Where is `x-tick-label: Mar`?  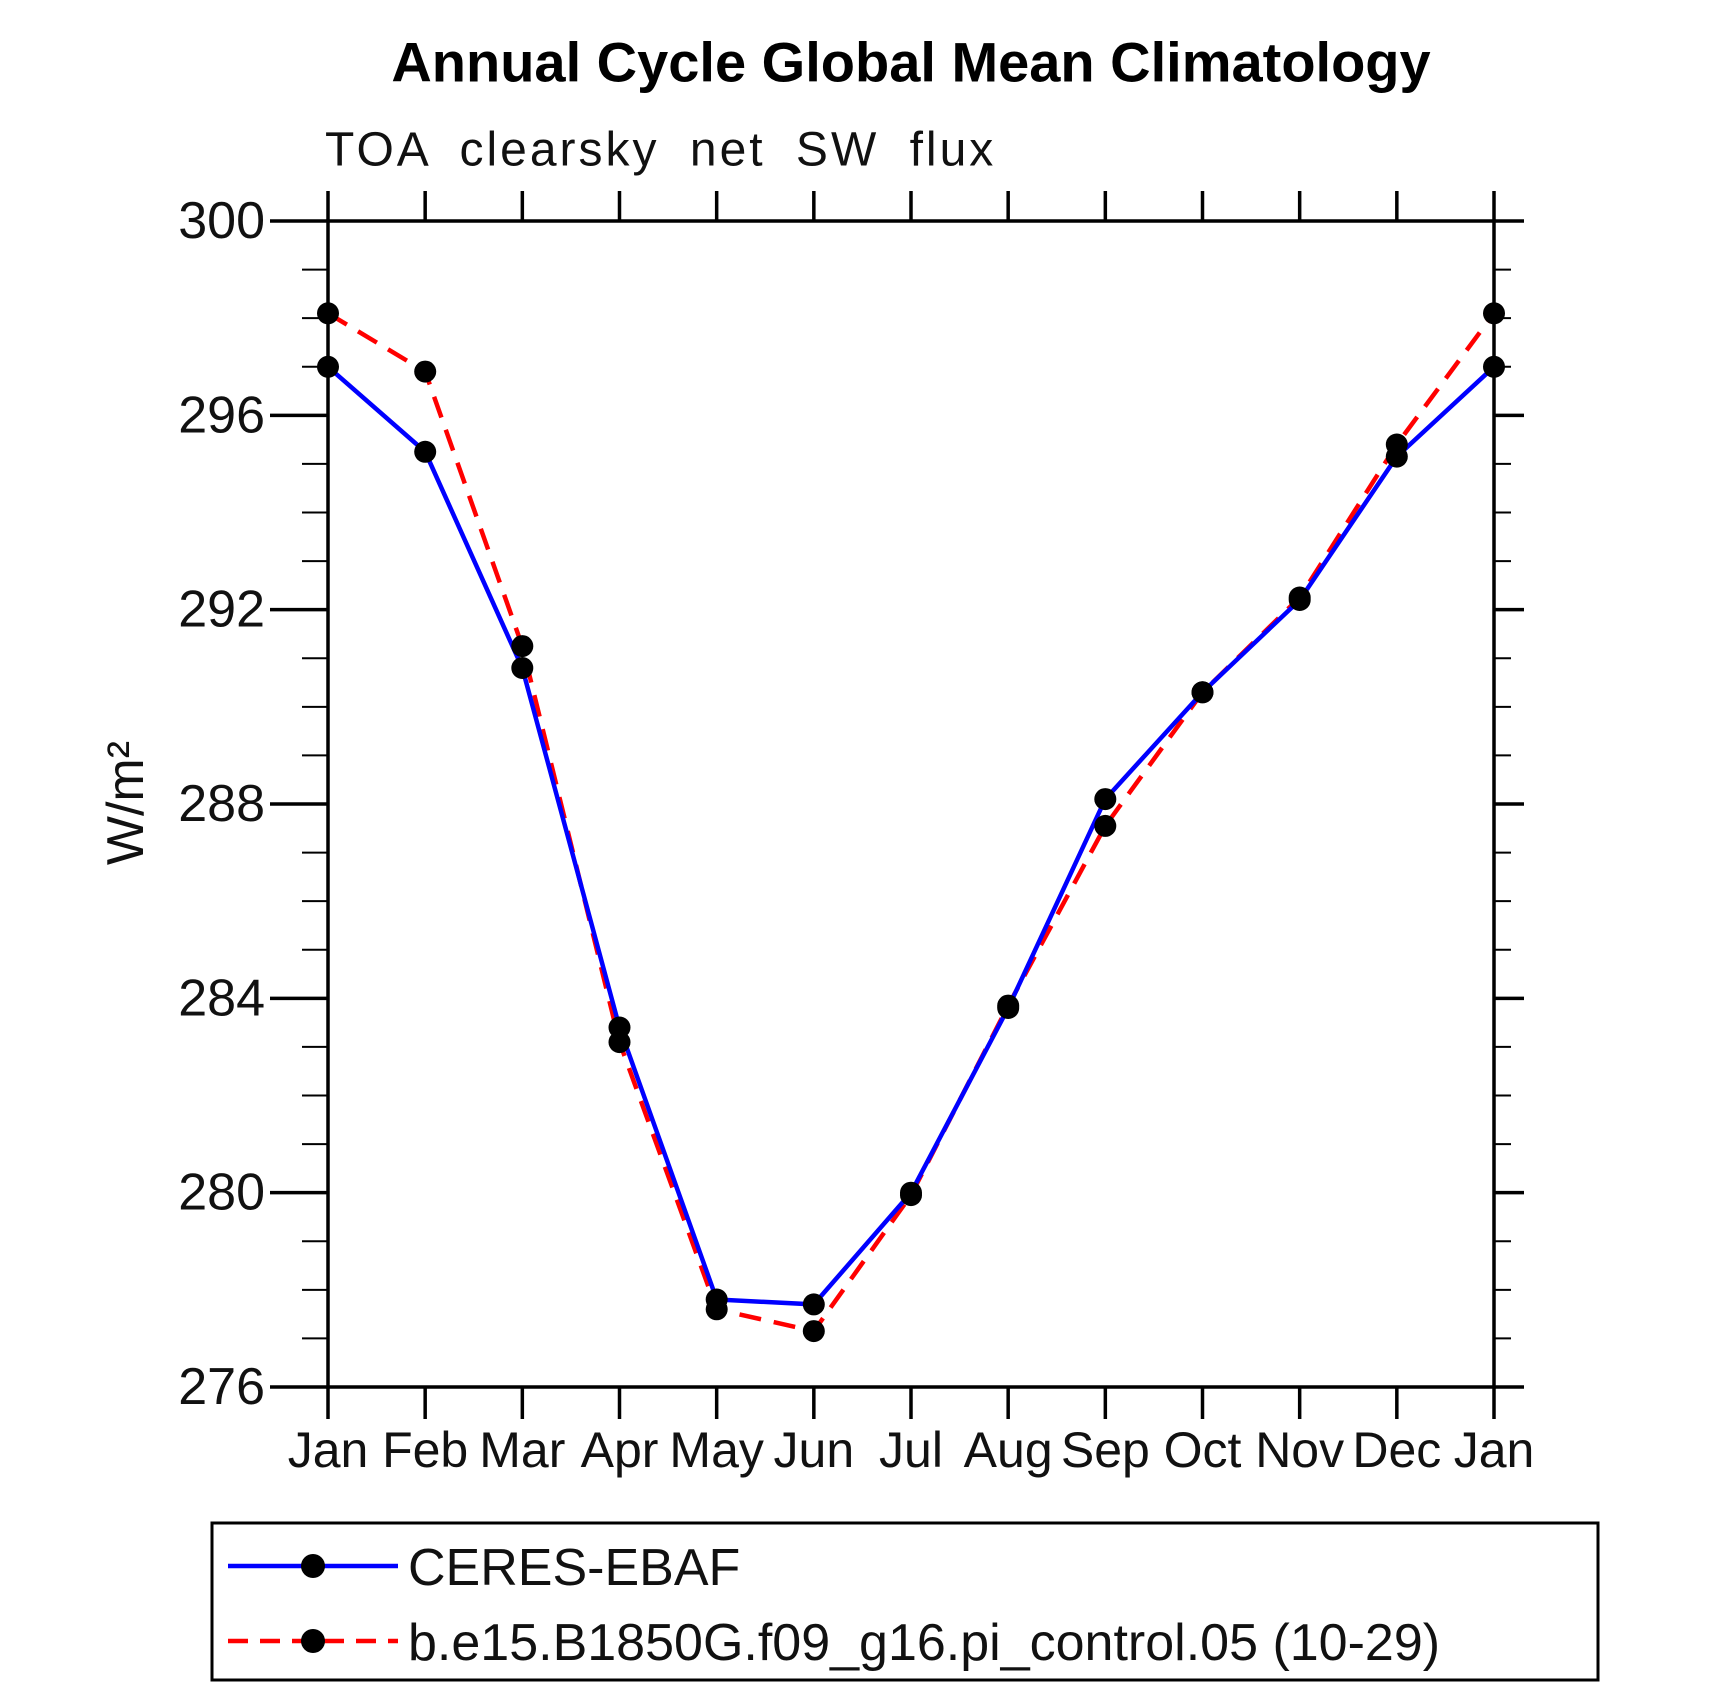 x-tick-label: Mar is located at coordinates (522, 1450).